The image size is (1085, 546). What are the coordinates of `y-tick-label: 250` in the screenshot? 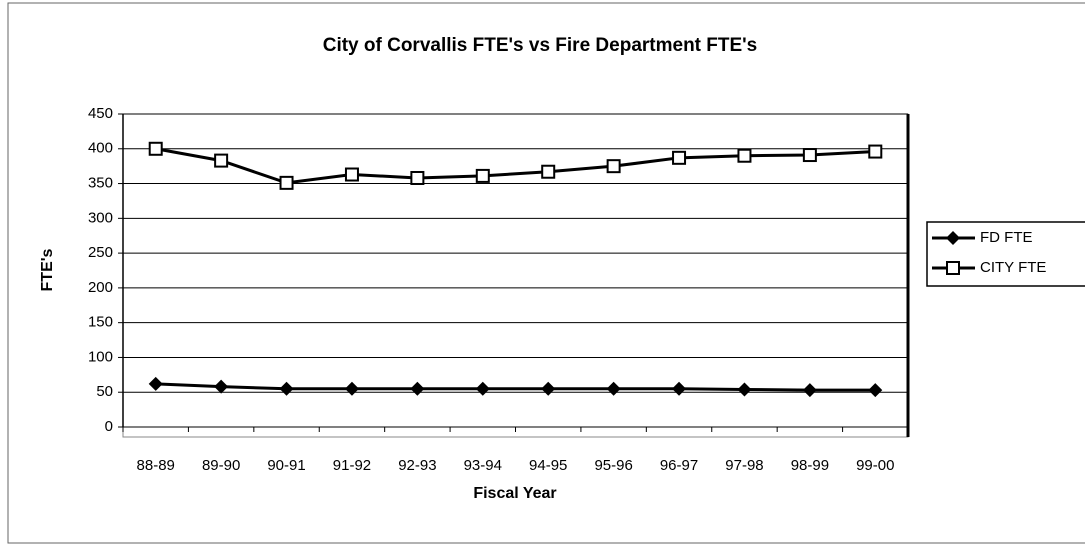 It's located at (100, 252).